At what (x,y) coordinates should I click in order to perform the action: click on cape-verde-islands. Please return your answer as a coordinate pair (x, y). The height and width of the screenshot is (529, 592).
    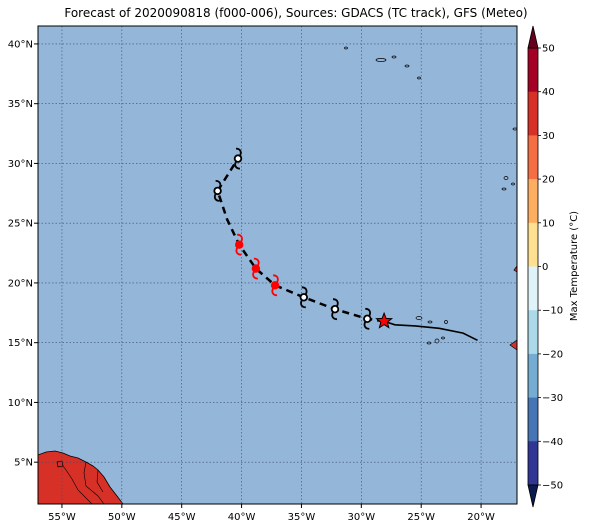
    Looking at the image, I should click on (431, 330).